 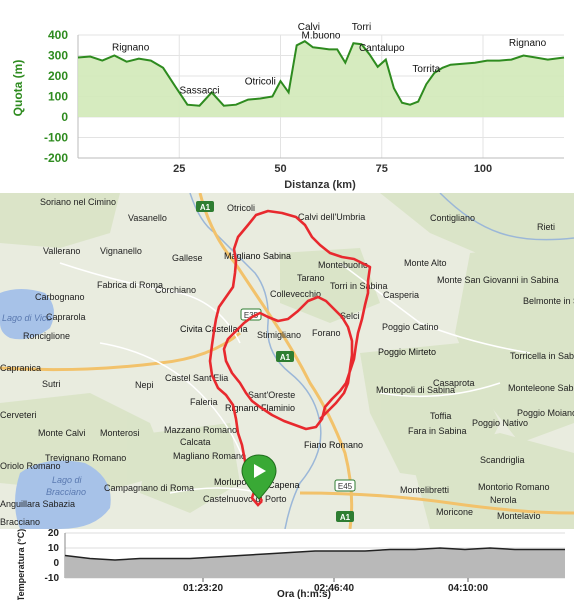 I want to click on elevation-area, so click(x=321, y=79).